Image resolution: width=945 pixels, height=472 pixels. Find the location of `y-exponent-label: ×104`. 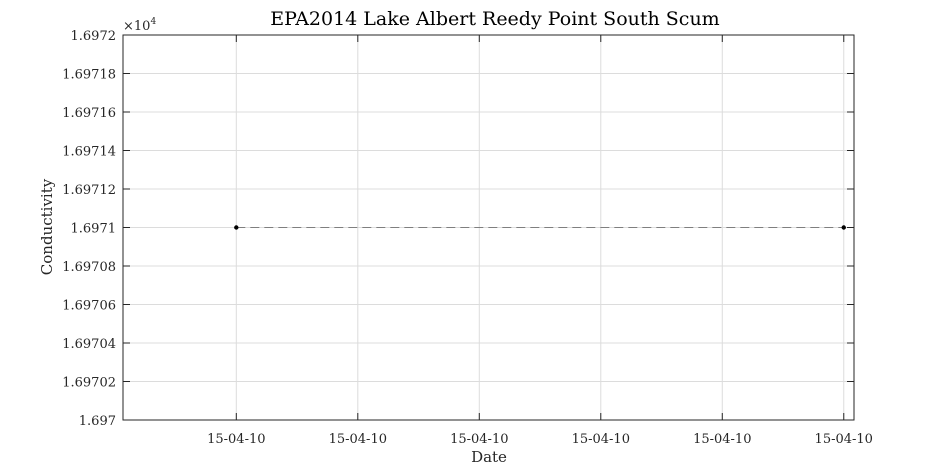

y-exponent-label: ×104 is located at coordinates (139, 25).